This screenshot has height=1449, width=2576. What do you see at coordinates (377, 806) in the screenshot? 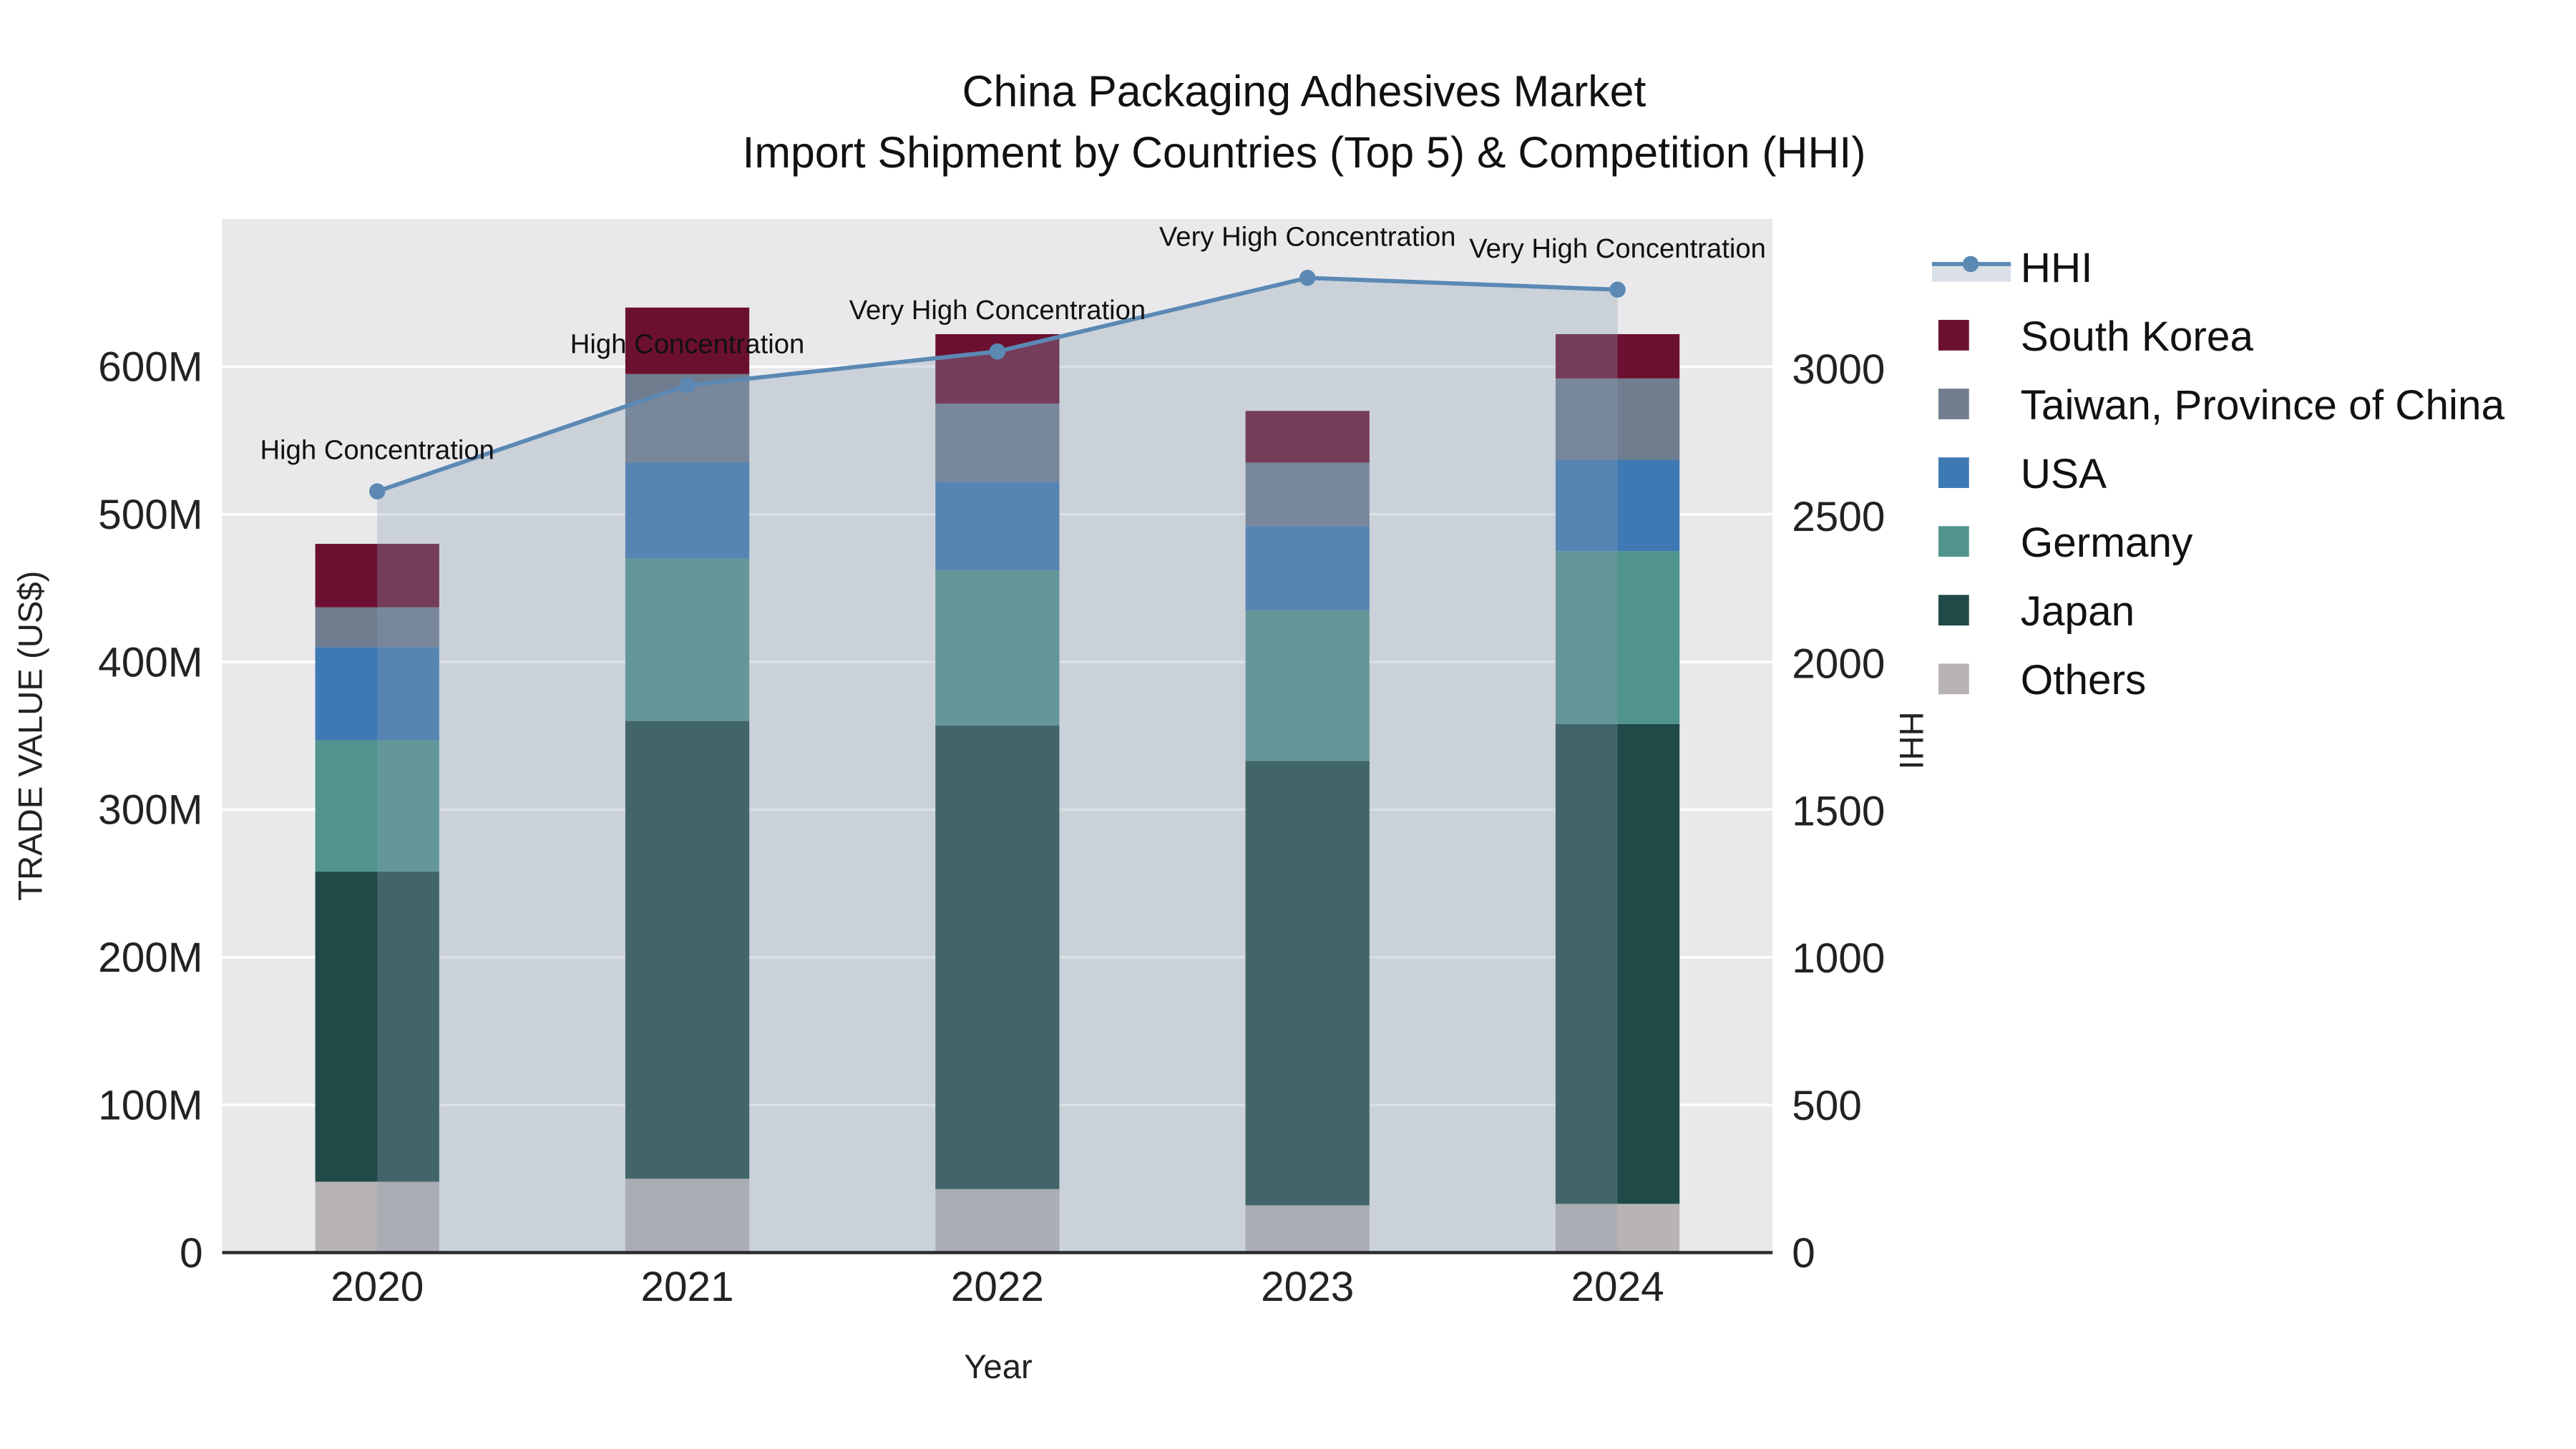
I see `bar-segment-germany-2020` at bounding box center [377, 806].